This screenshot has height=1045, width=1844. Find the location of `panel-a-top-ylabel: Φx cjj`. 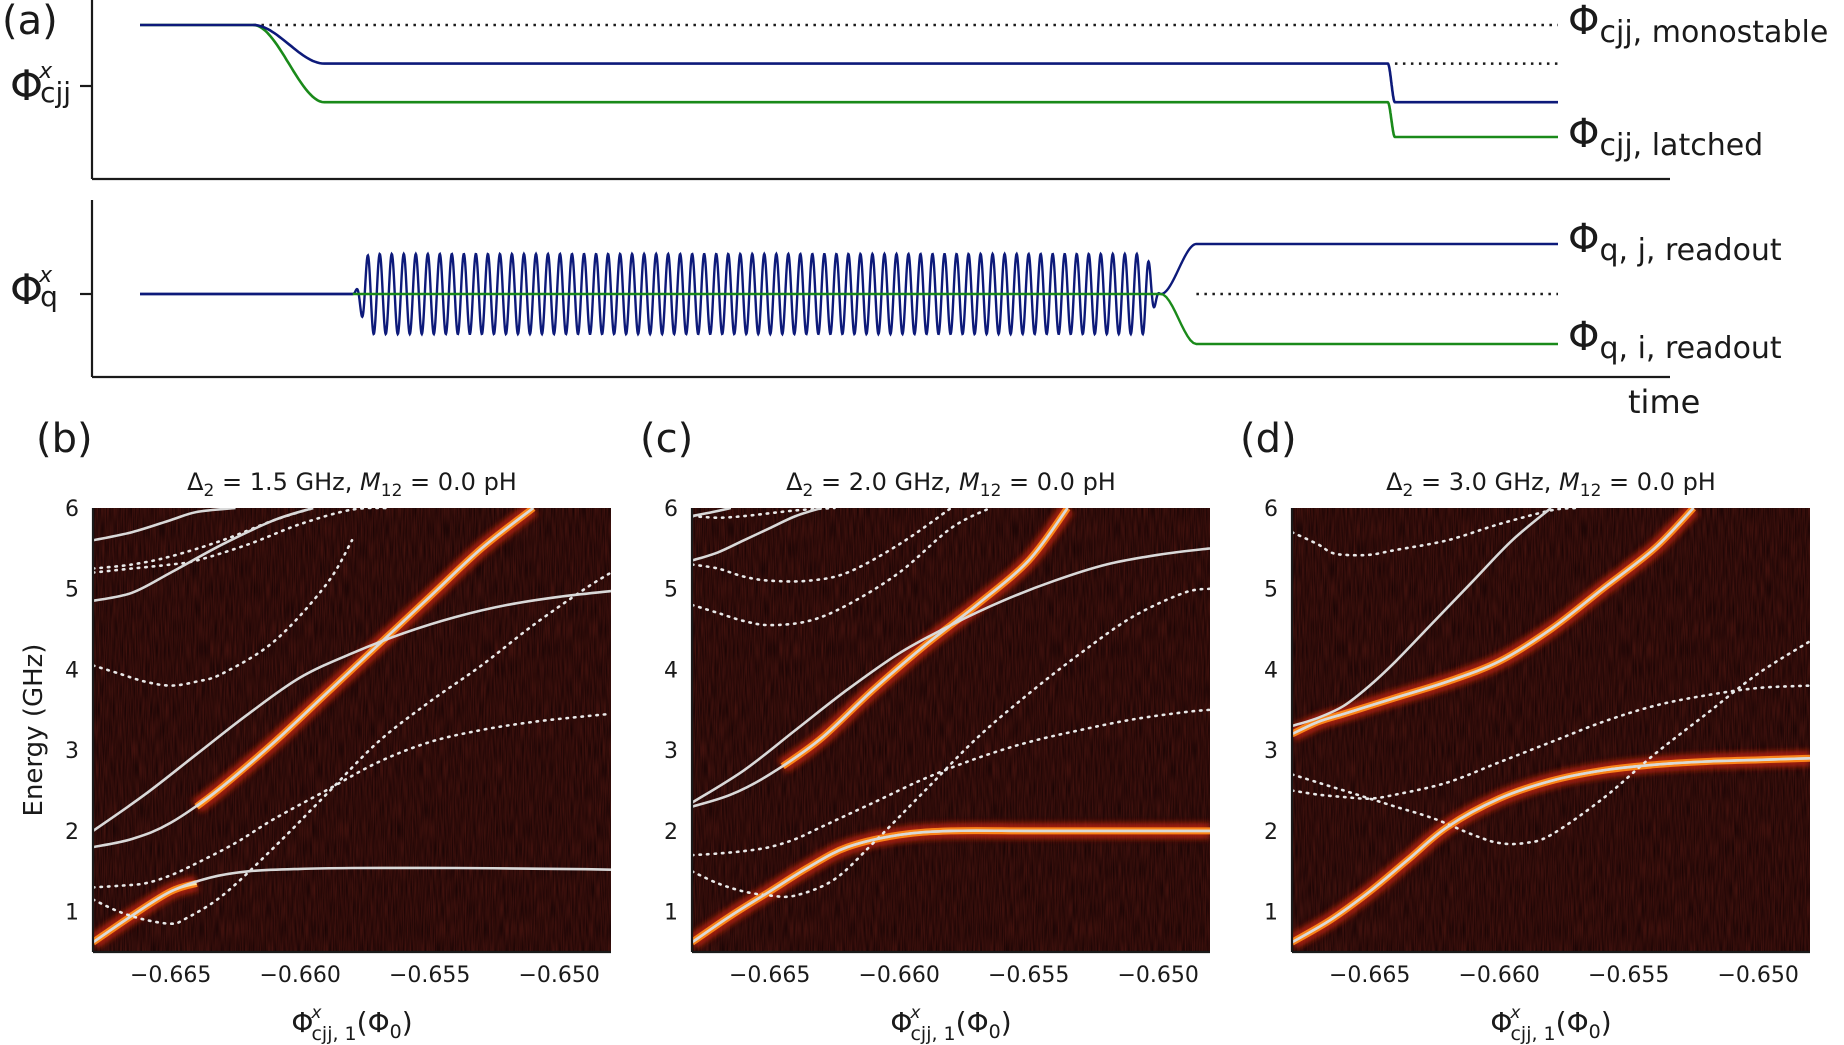

panel-a-top-ylabel: Φx cjj is located at coordinates (40, 84).